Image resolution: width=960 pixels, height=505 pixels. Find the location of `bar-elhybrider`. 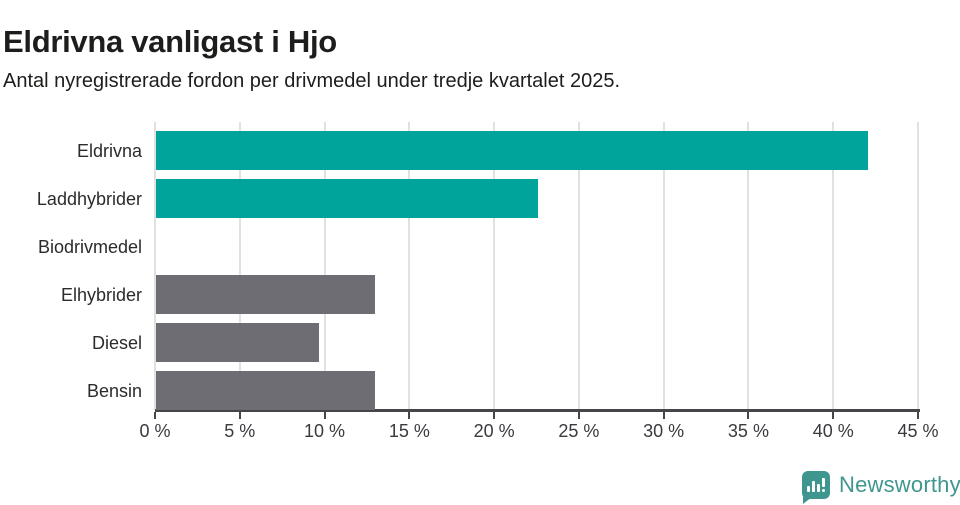

bar-elhybrider is located at coordinates (265, 294).